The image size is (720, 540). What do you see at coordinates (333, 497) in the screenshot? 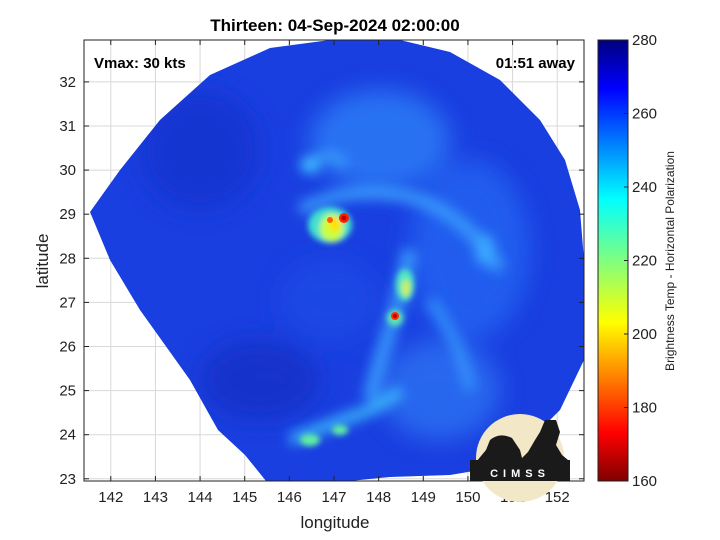
I see `x-tick-label: 147` at bounding box center [333, 497].